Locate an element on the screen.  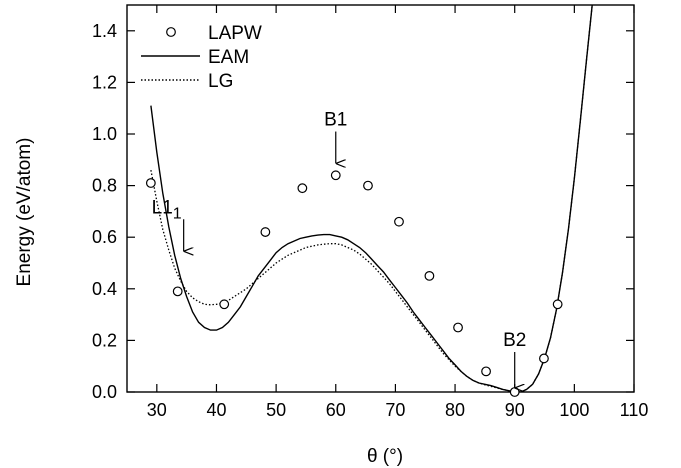
annotation-label: B2 is located at coordinates (514, 340).